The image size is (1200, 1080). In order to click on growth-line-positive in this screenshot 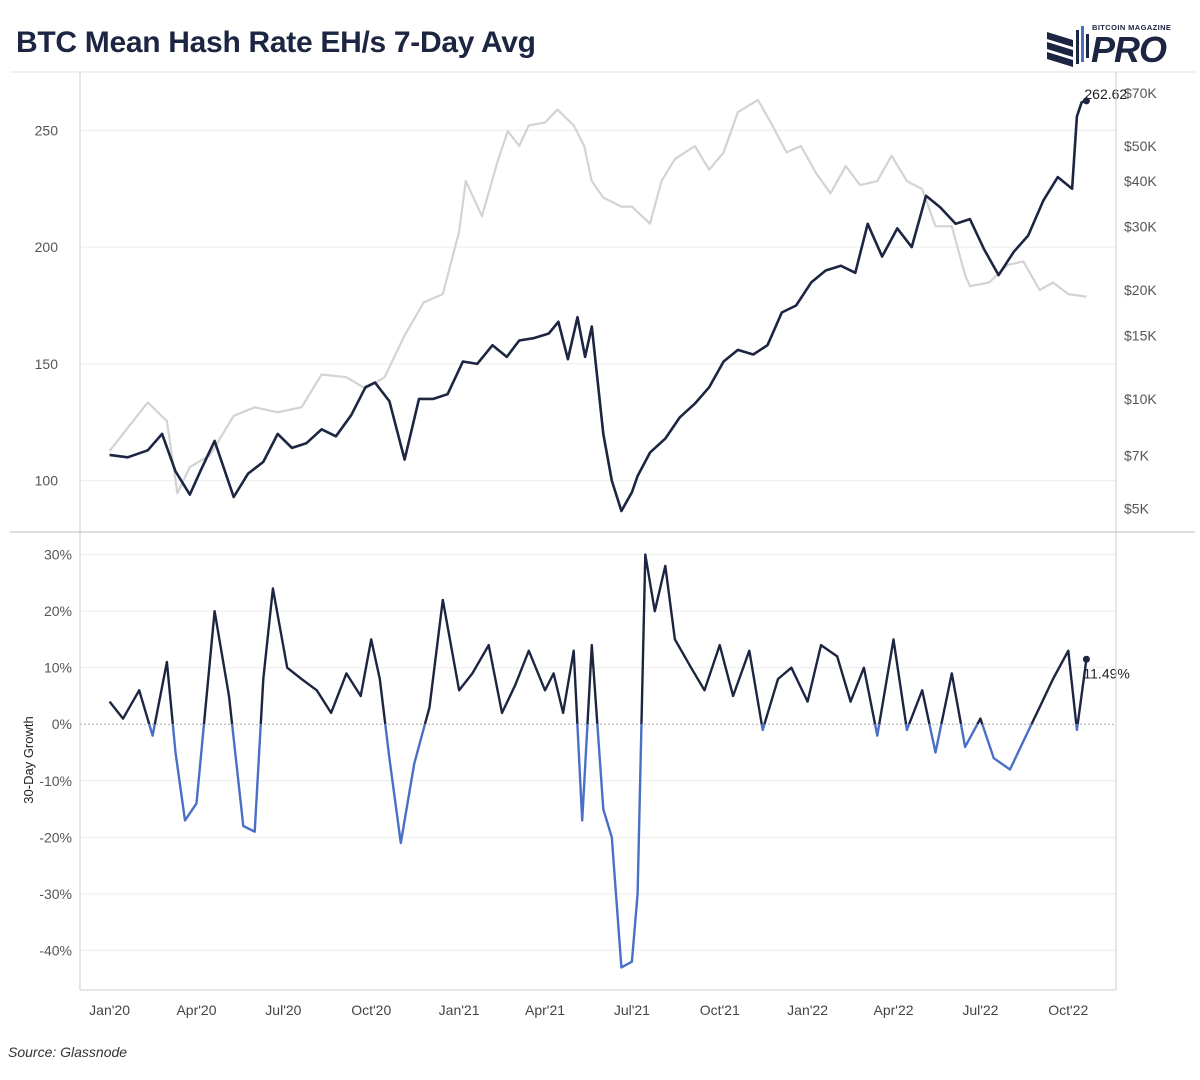, I will do `click(598, 639)`.